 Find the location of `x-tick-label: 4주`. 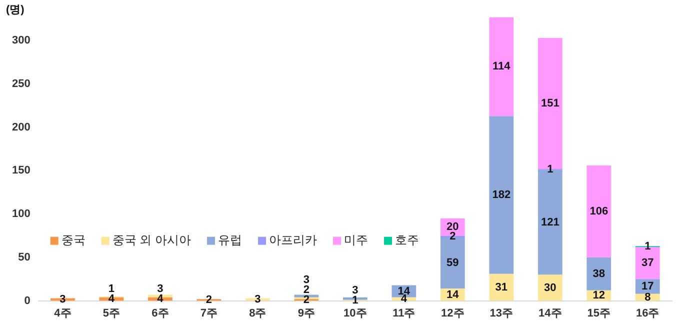

x-tick-label: 4주 is located at coordinates (63, 313).